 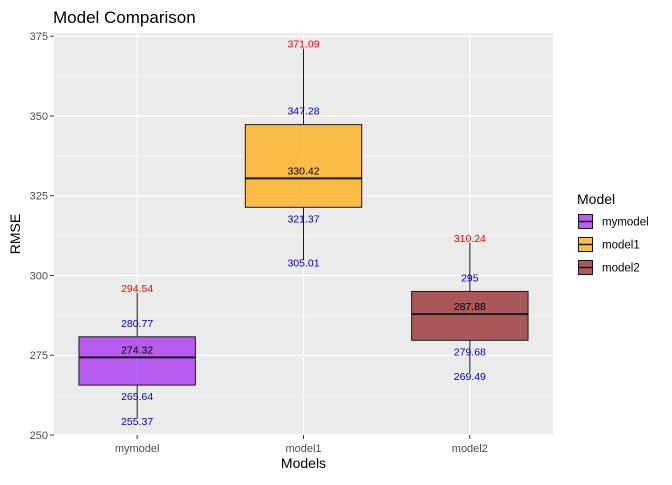 I want to click on x-tick-label: model2, so click(x=470, y=449).